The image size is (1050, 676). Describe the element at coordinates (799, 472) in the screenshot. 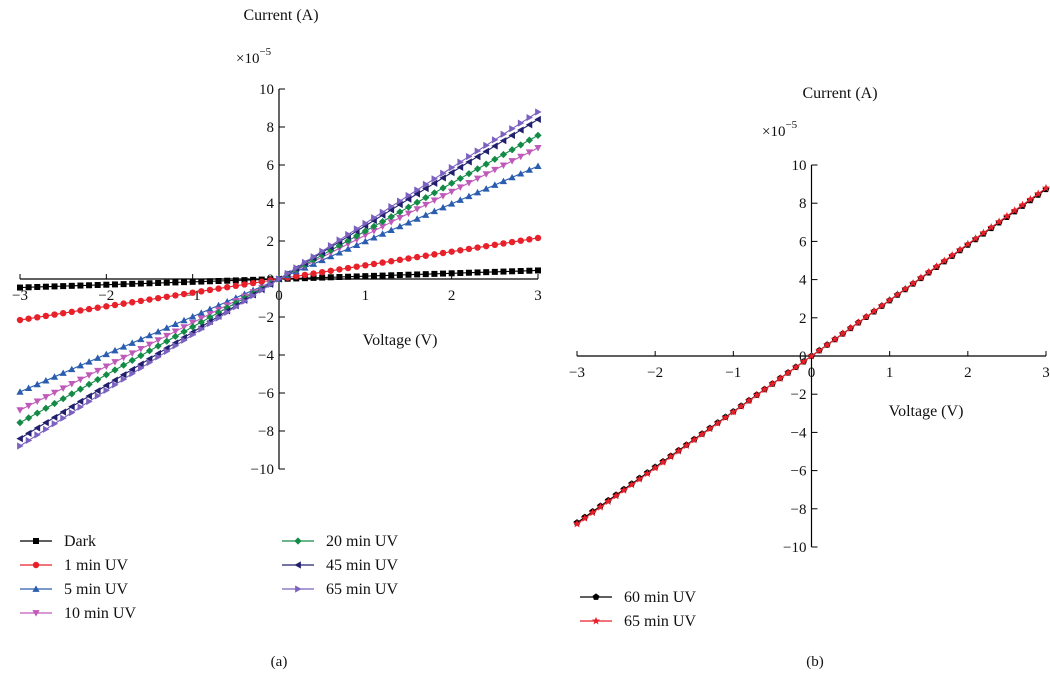

I see `y-tick-label: −6` at that location.